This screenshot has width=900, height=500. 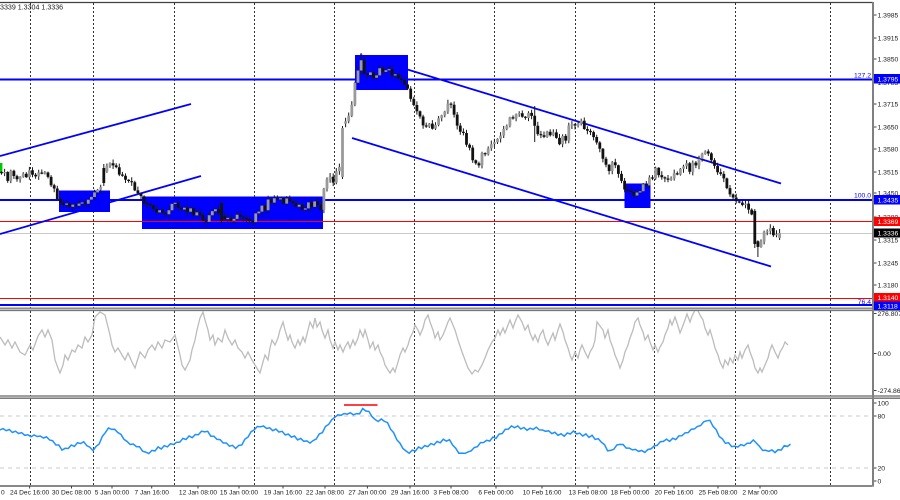 I want to click on svg-text: 22 Jan 08:00, so click(x=325, y=493).